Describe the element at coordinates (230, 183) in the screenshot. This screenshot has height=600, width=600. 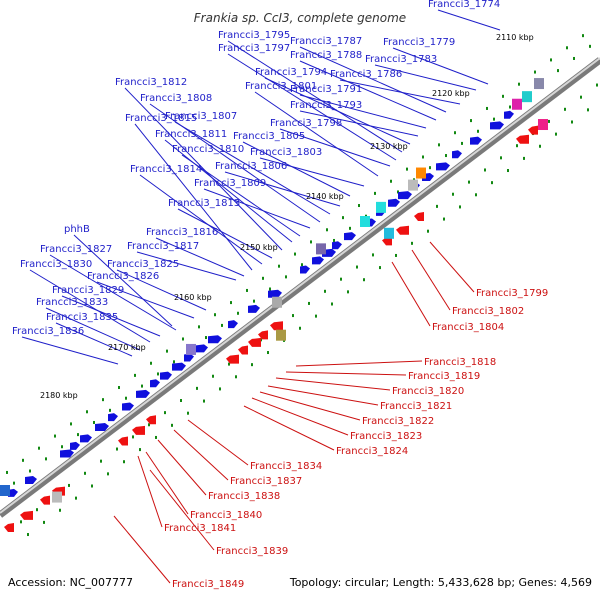
I see `gene-label: Francci3_1809` at that location.